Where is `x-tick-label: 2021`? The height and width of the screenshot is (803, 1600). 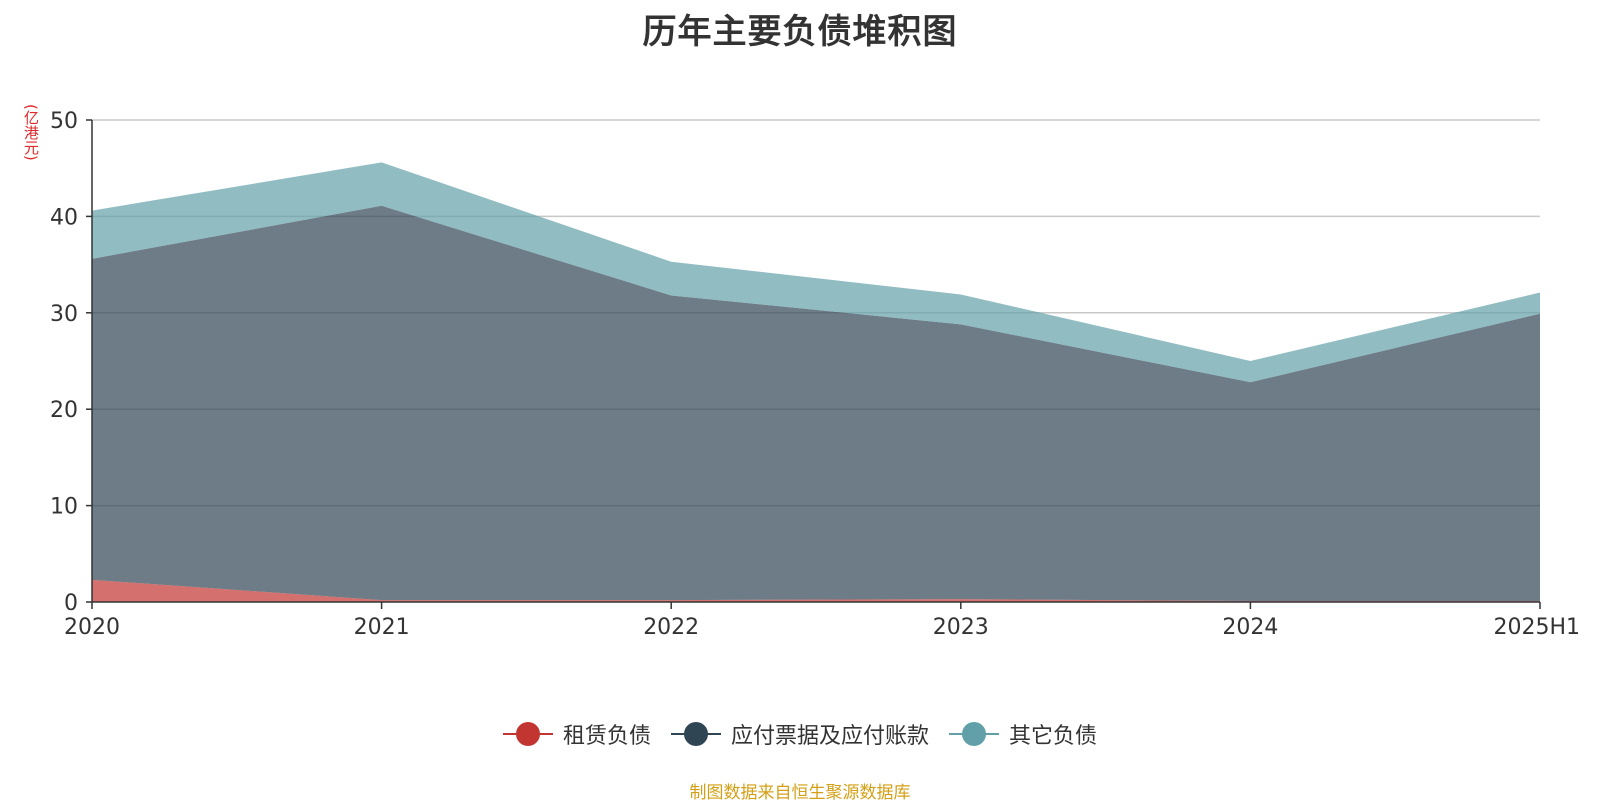 x-tick-label: 2021 is located at coordinates (382, 627).